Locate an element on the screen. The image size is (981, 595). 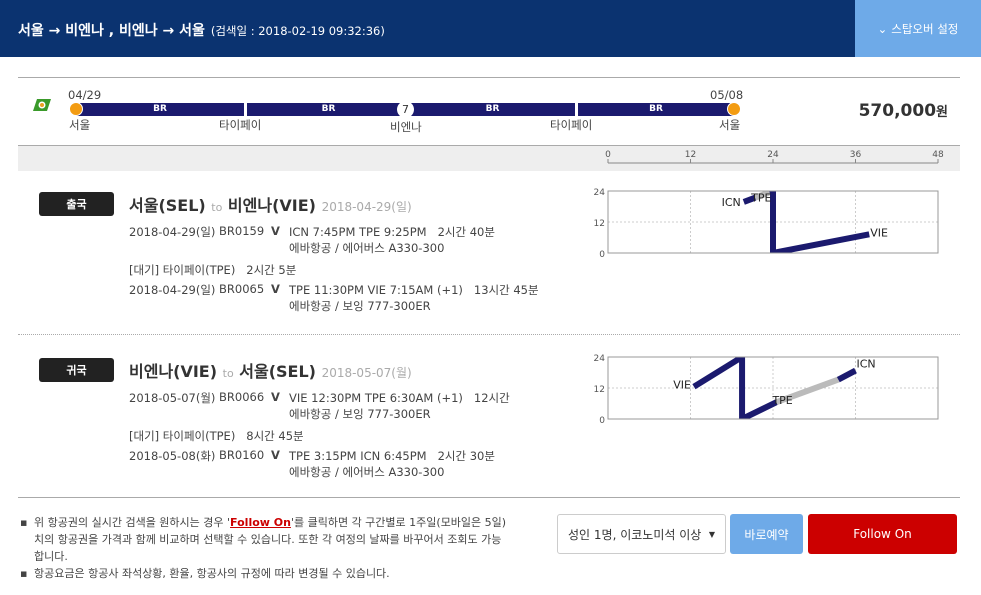
flight-date: 2018-04-29(일) is located at coordinates (172, 232).